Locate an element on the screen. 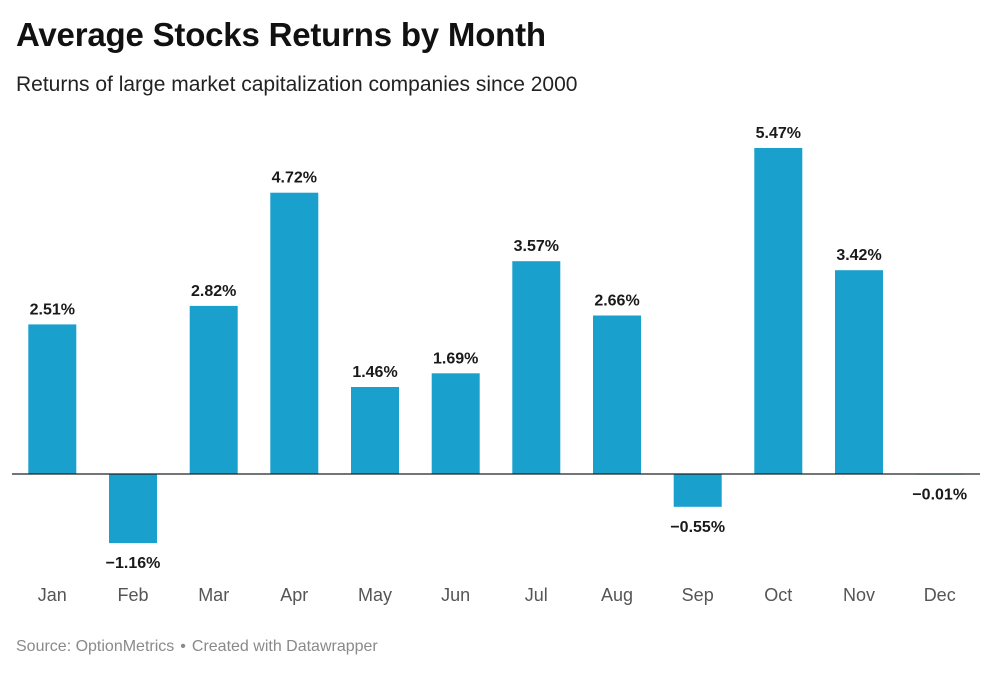 The width and height of the screenshot is (996, 676). bar-sep is located at coordinates (697, 490).